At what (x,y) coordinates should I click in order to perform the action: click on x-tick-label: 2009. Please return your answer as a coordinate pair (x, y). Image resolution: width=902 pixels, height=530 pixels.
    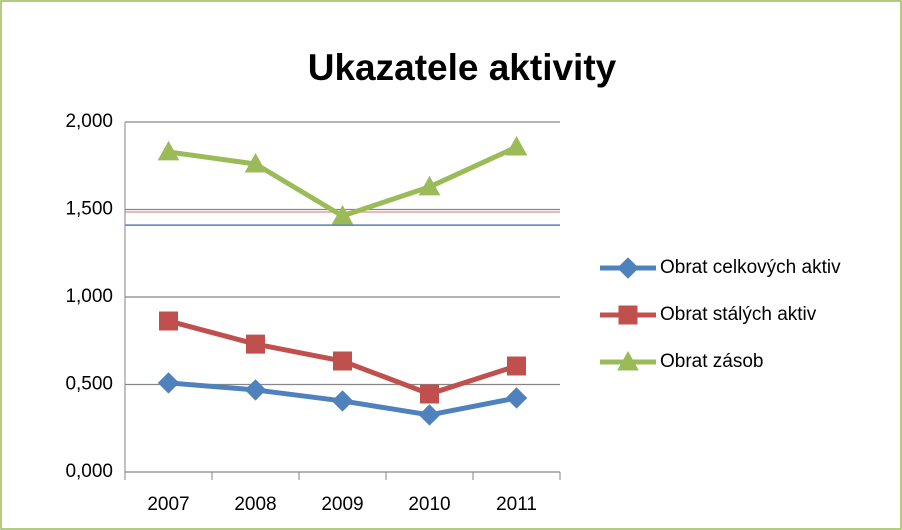
    Looking at the image, I should click on (342, 504).